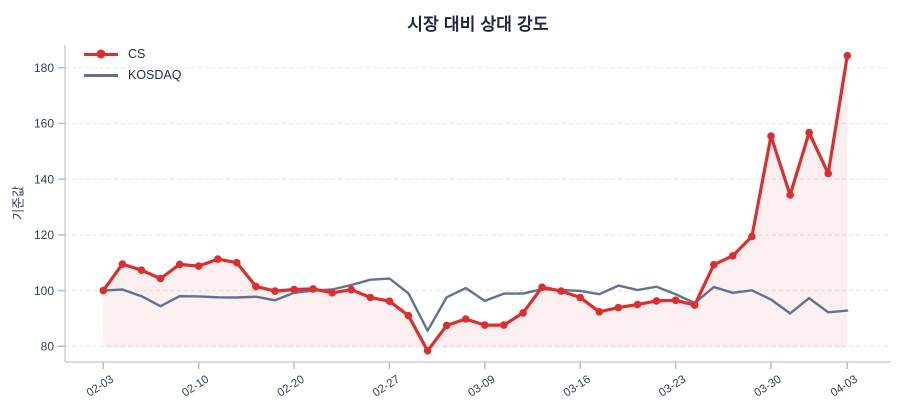  I want to click on y-axis-tick-label: 100, so click(44, 291).